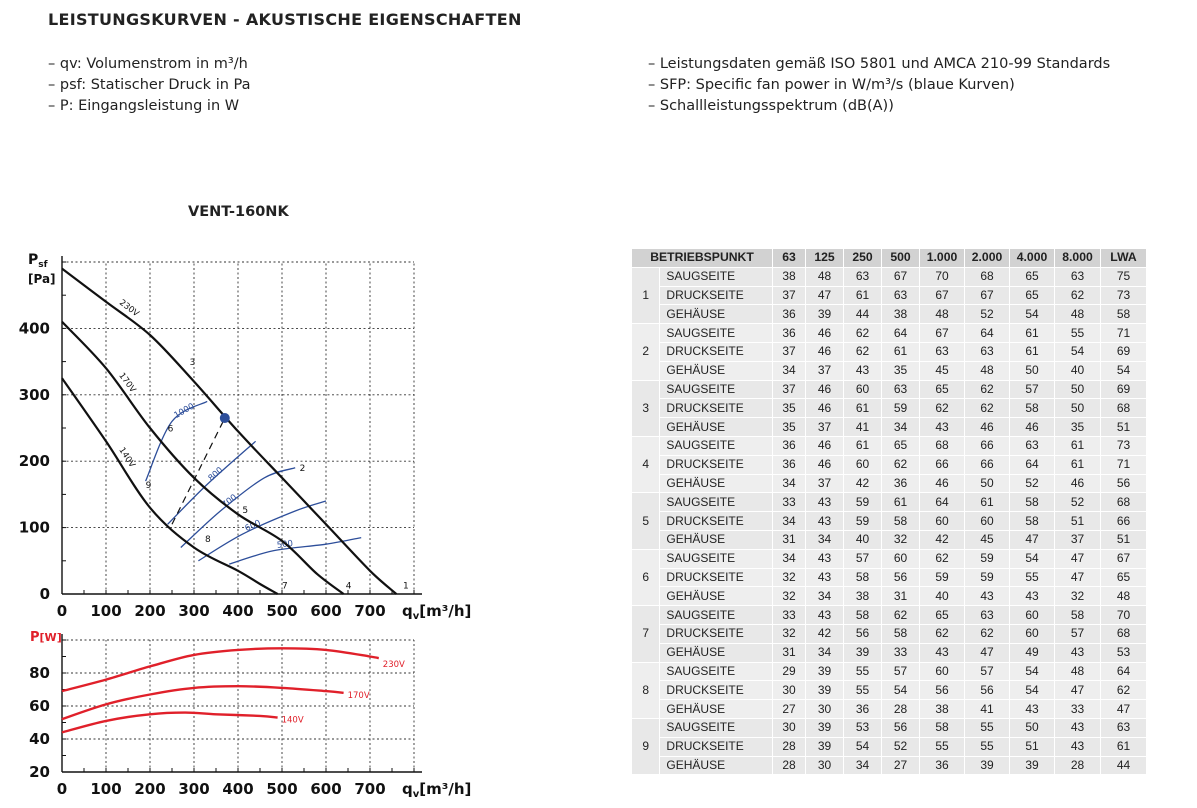  Describe the element at coordinates (281, 789) in the screenshot. I see `power-x-tick-label: 500` at that location.